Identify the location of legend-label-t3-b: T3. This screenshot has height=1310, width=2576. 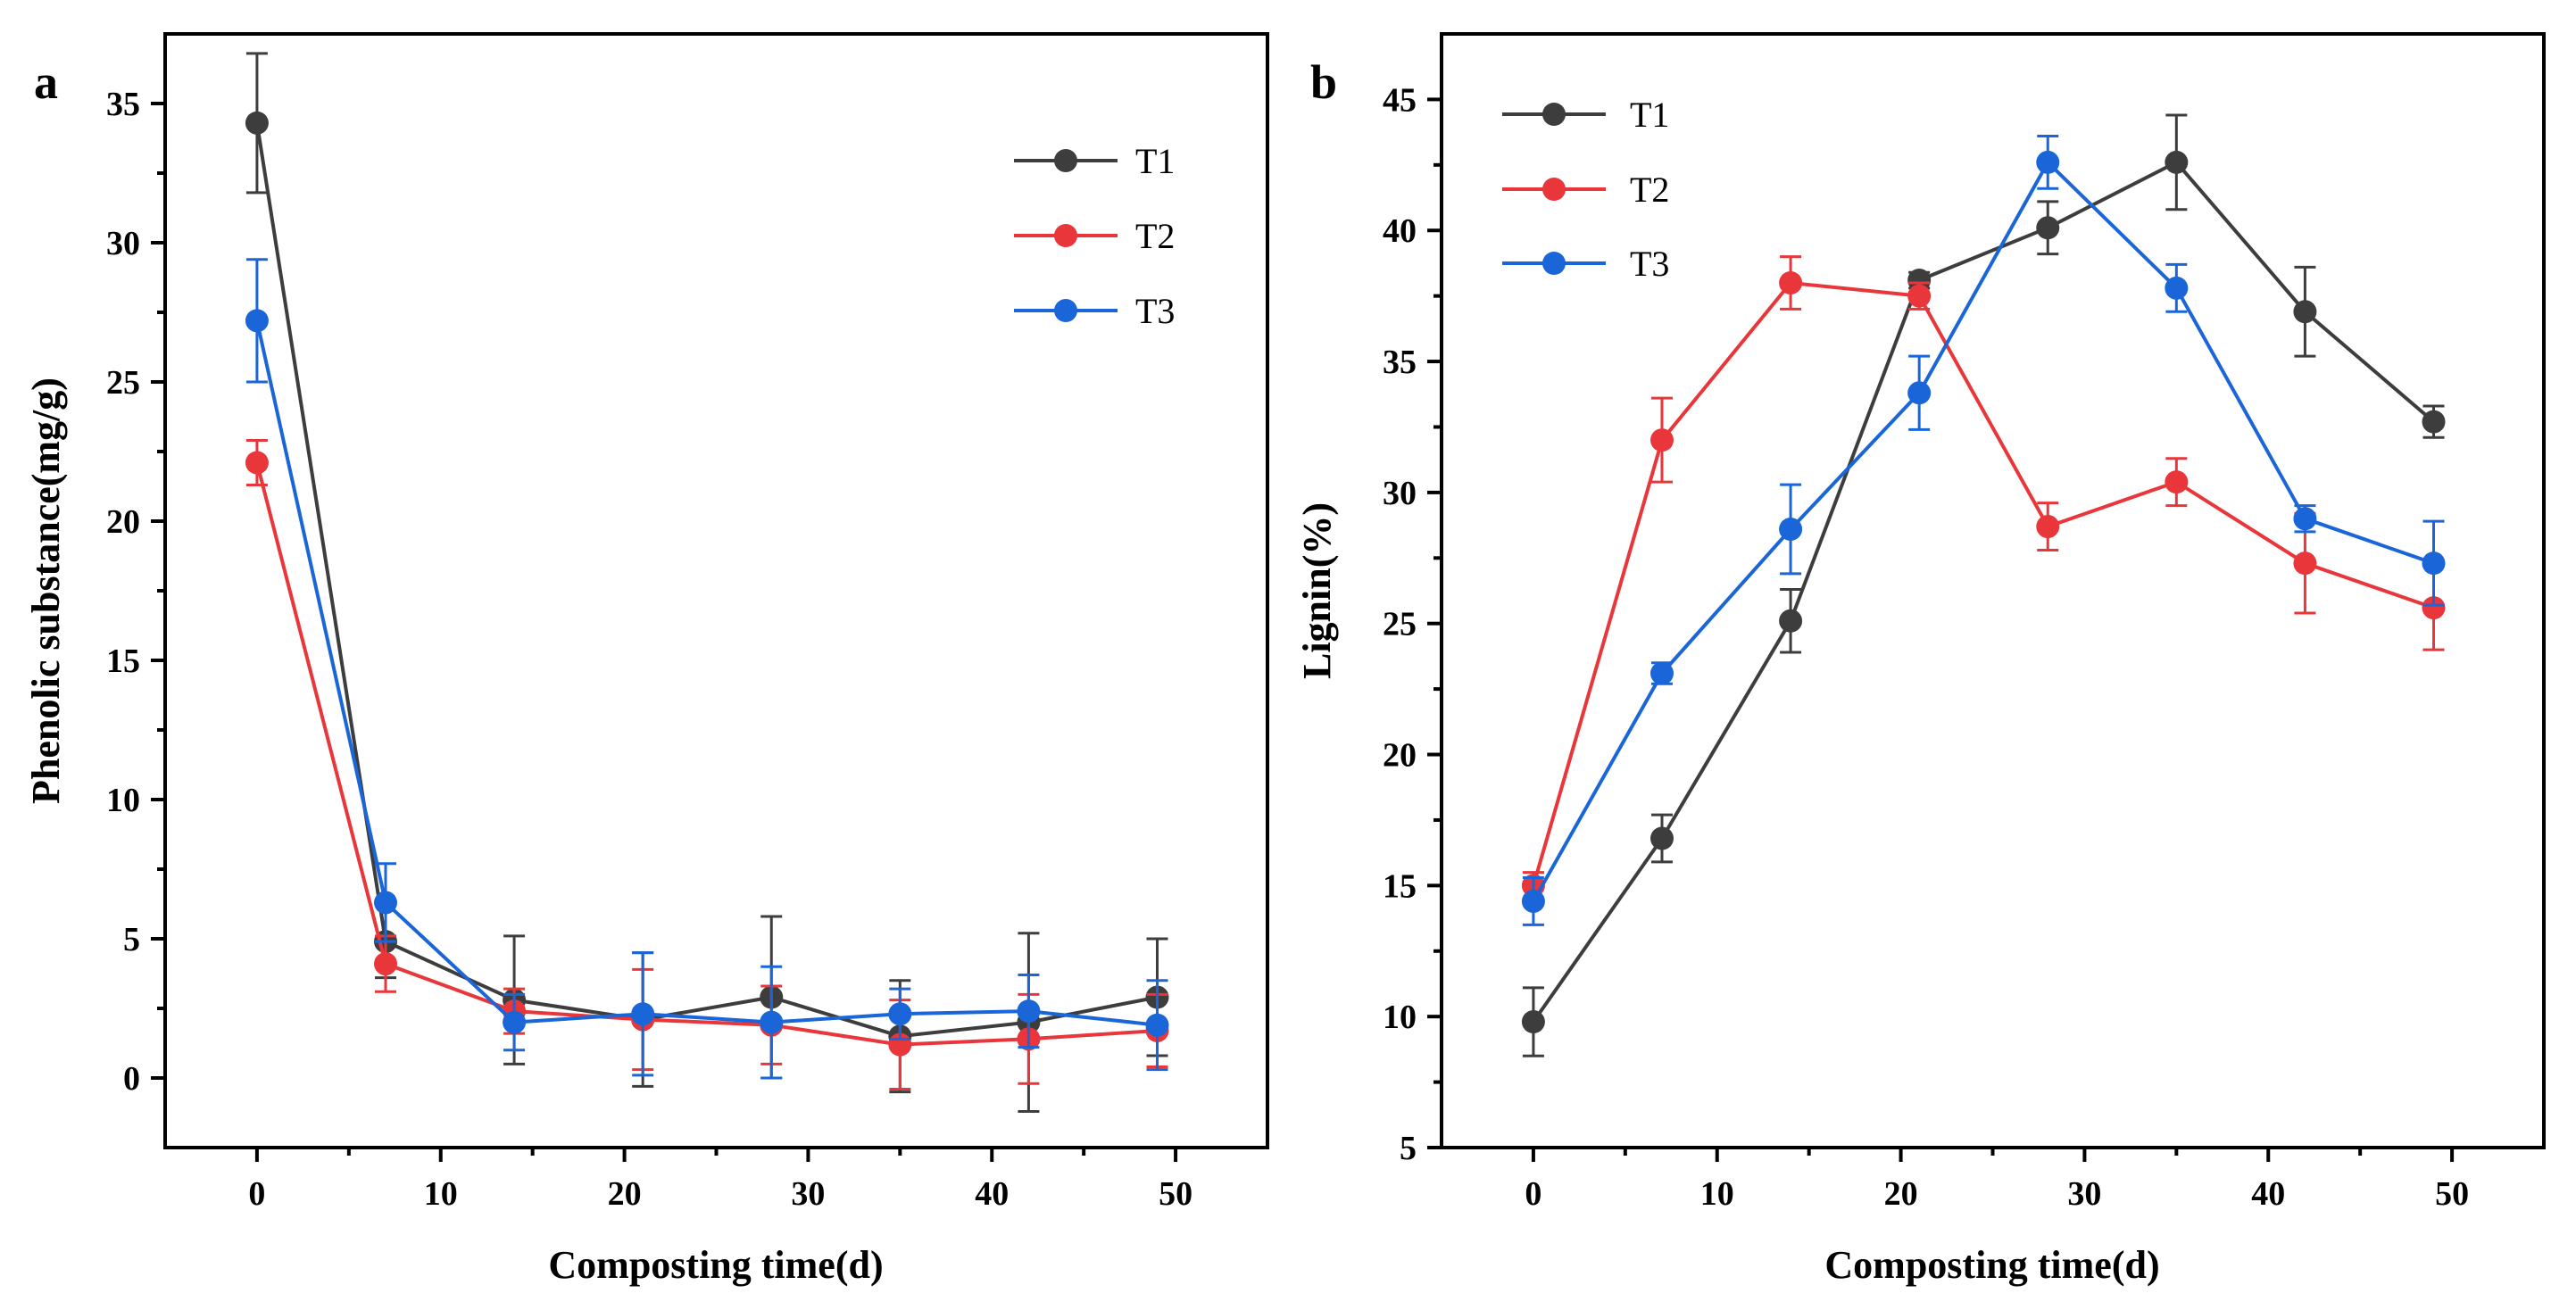
(1649, 264).